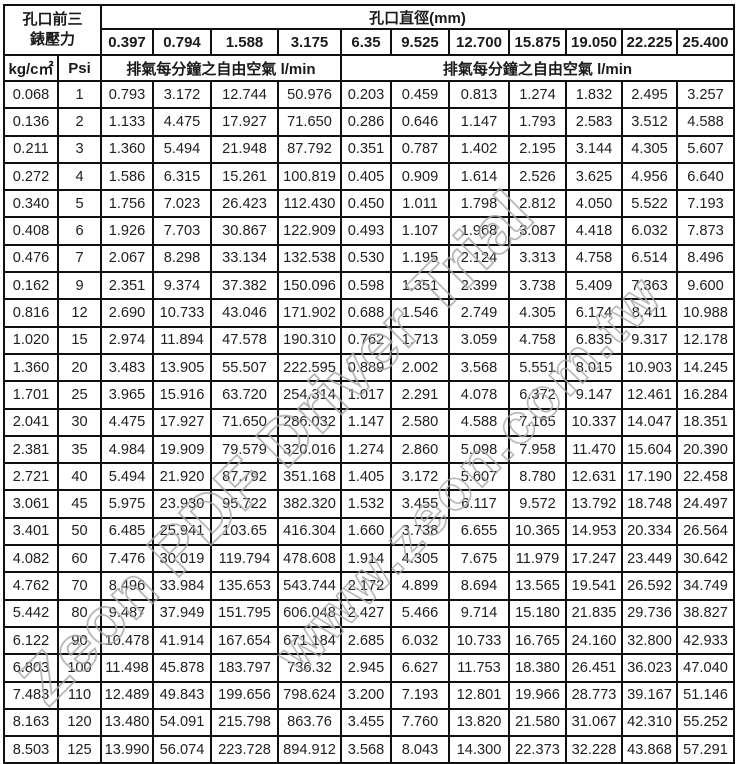 The height and width of the screenshot is (764, 750). What do you see at coordinates (420, 313) in the screenshot?
I see `flow-cell-9525: 1.546` at bounding box center [420, 313].